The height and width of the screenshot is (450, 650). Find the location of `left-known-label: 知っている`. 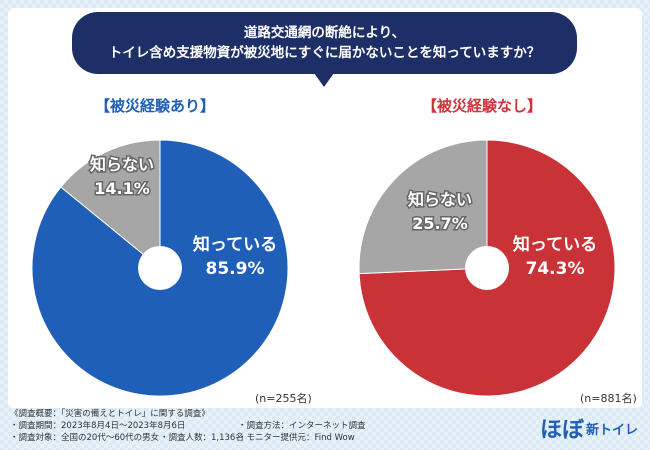

left-known-label: 知っている is located at coordinates (234, 244).